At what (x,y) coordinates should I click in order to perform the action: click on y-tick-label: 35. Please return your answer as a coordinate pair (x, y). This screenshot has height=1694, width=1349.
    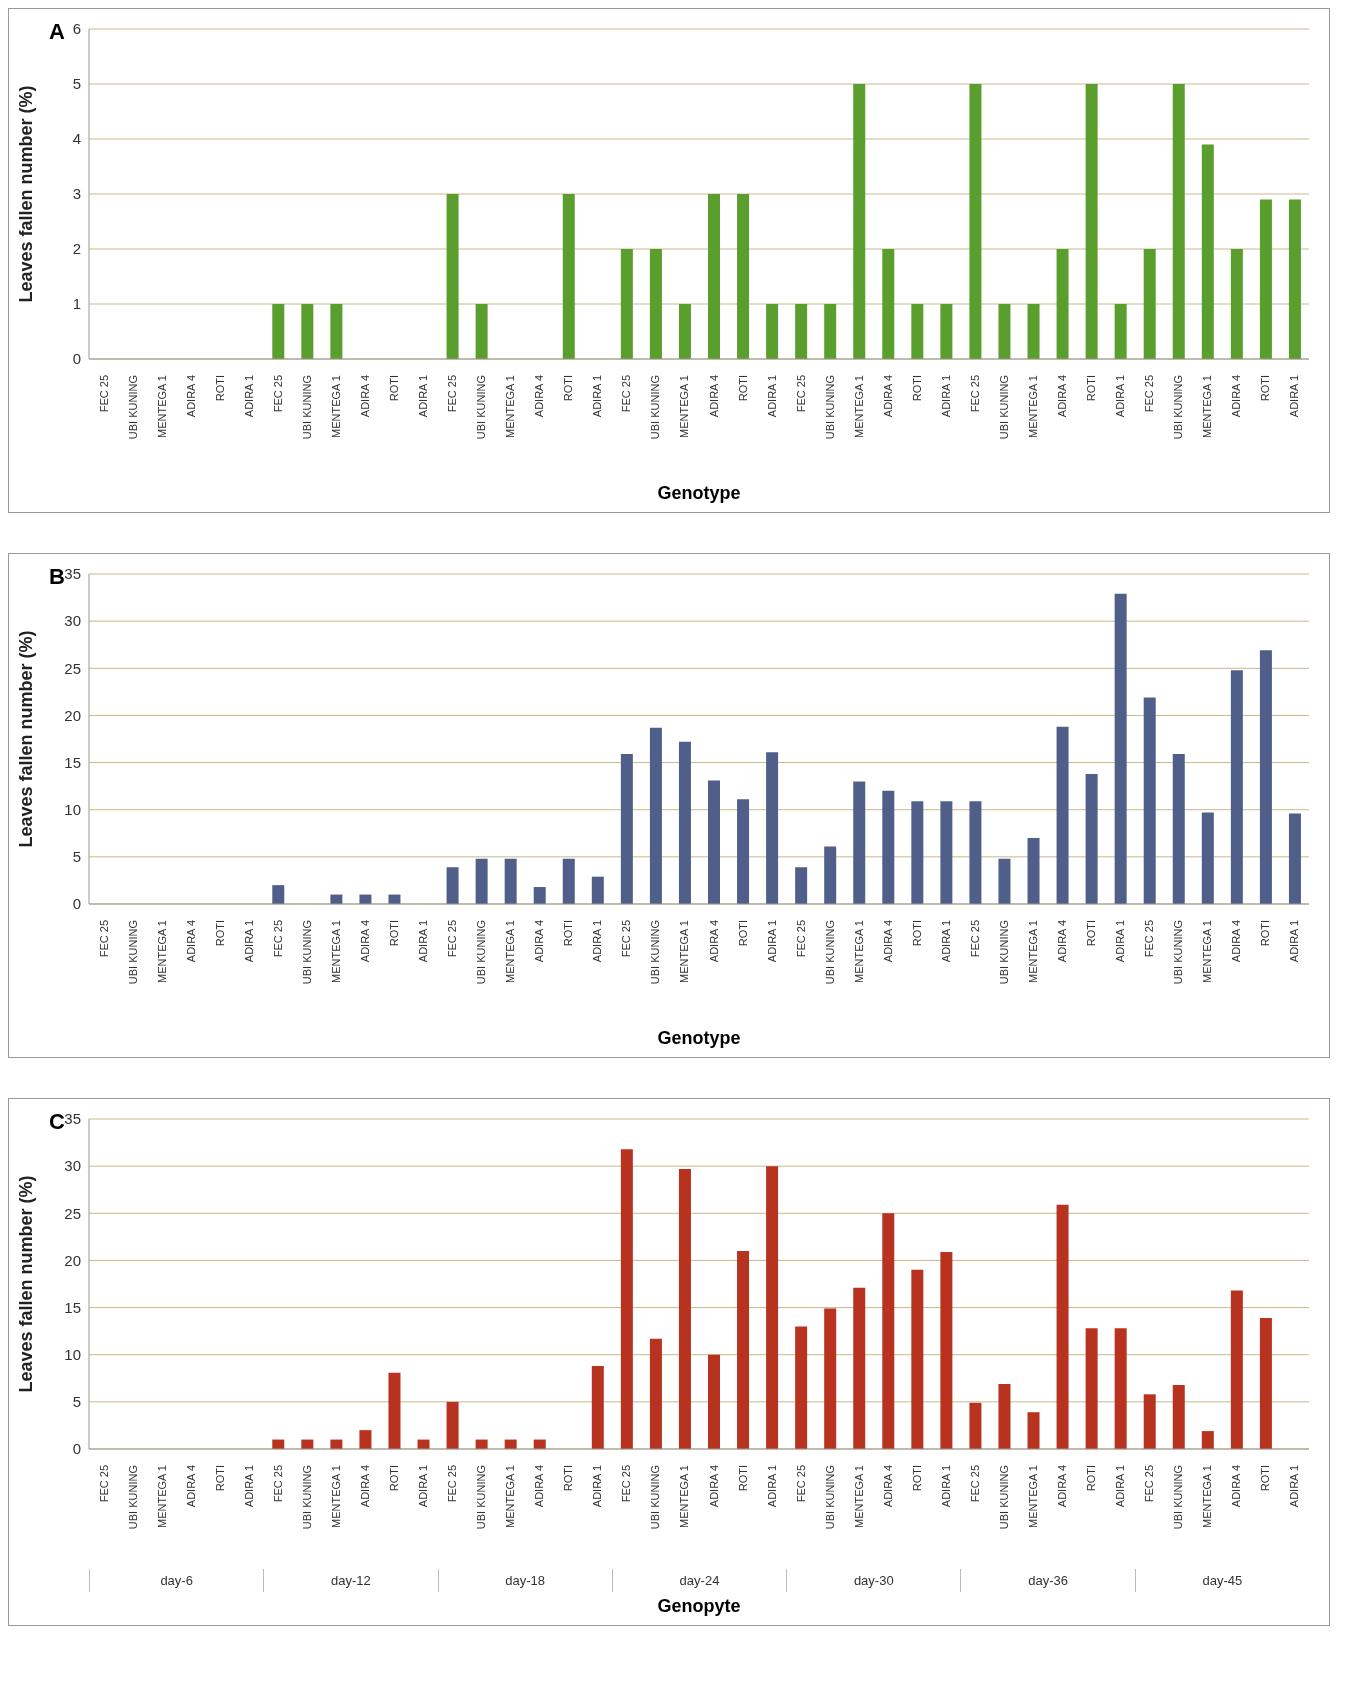
    Looking at the image, I should click on (72, 1119).